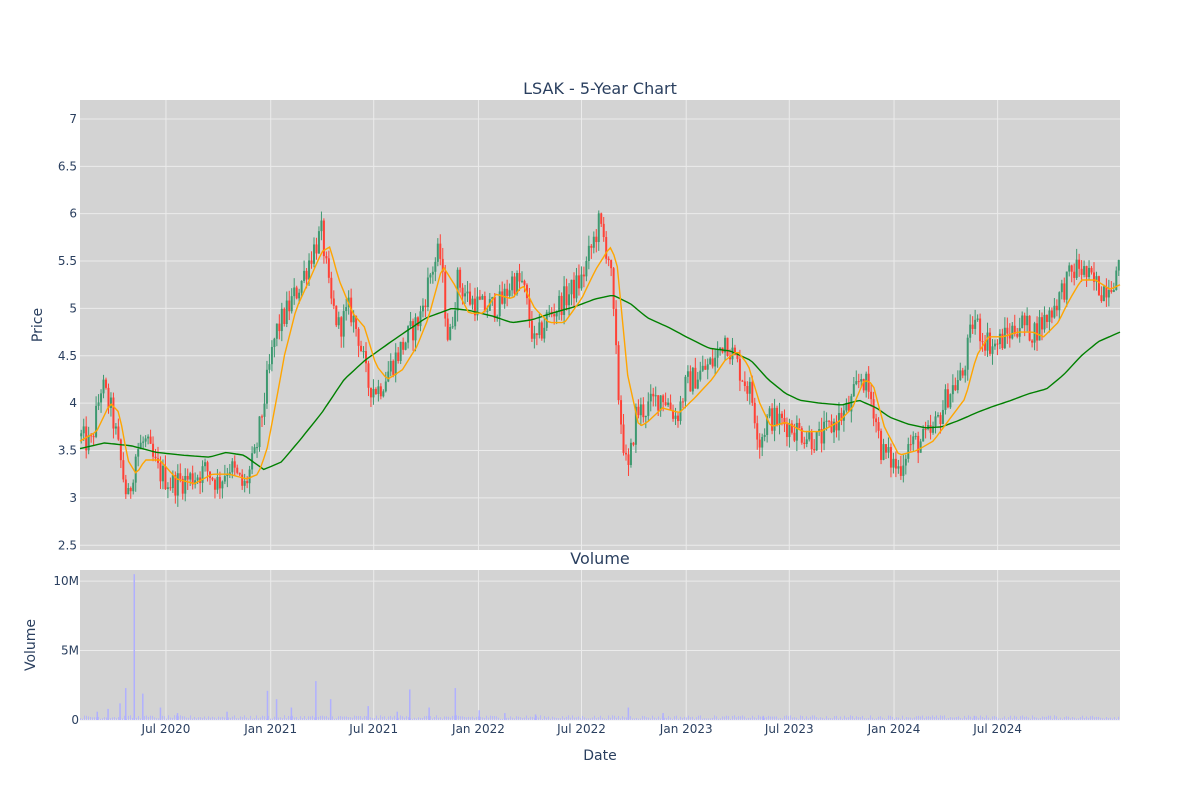 This screenshot has height=800, width=1200. I want to click on date-x-tick: Jul 2024, so click(997, 729).